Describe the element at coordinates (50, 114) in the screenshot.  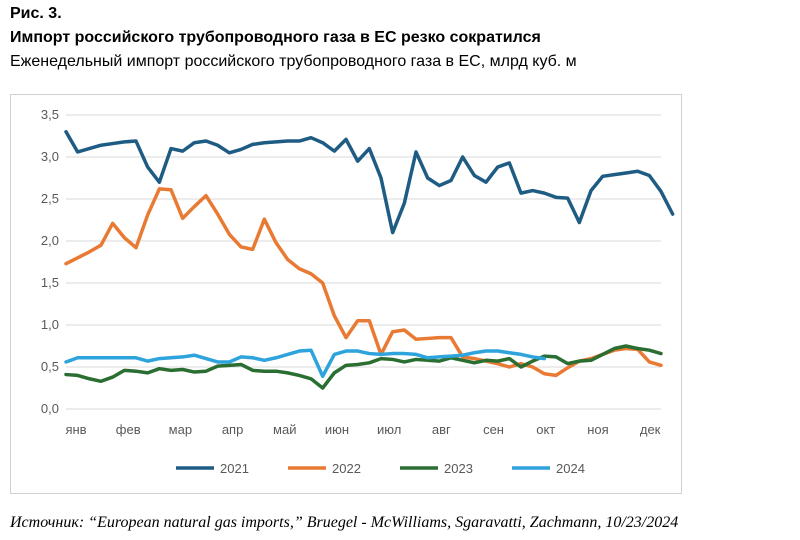
I see `y-tick-label: 3,5` at that location.